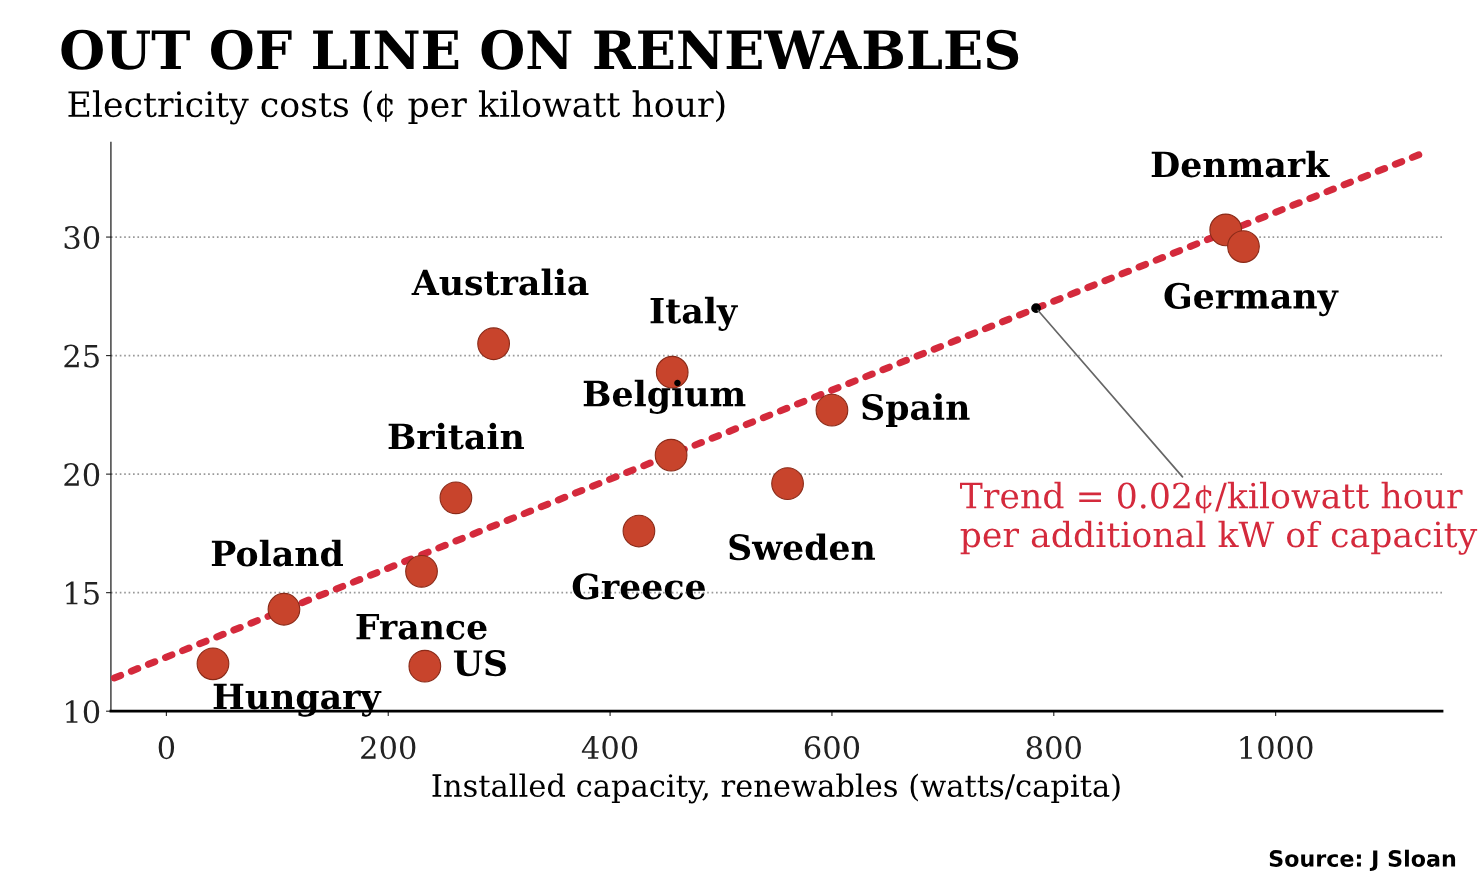  What do you see at coordinates (609, 748) in the screenshot?
I see `x-tick-label: 400` at bounding box center [609, 748].